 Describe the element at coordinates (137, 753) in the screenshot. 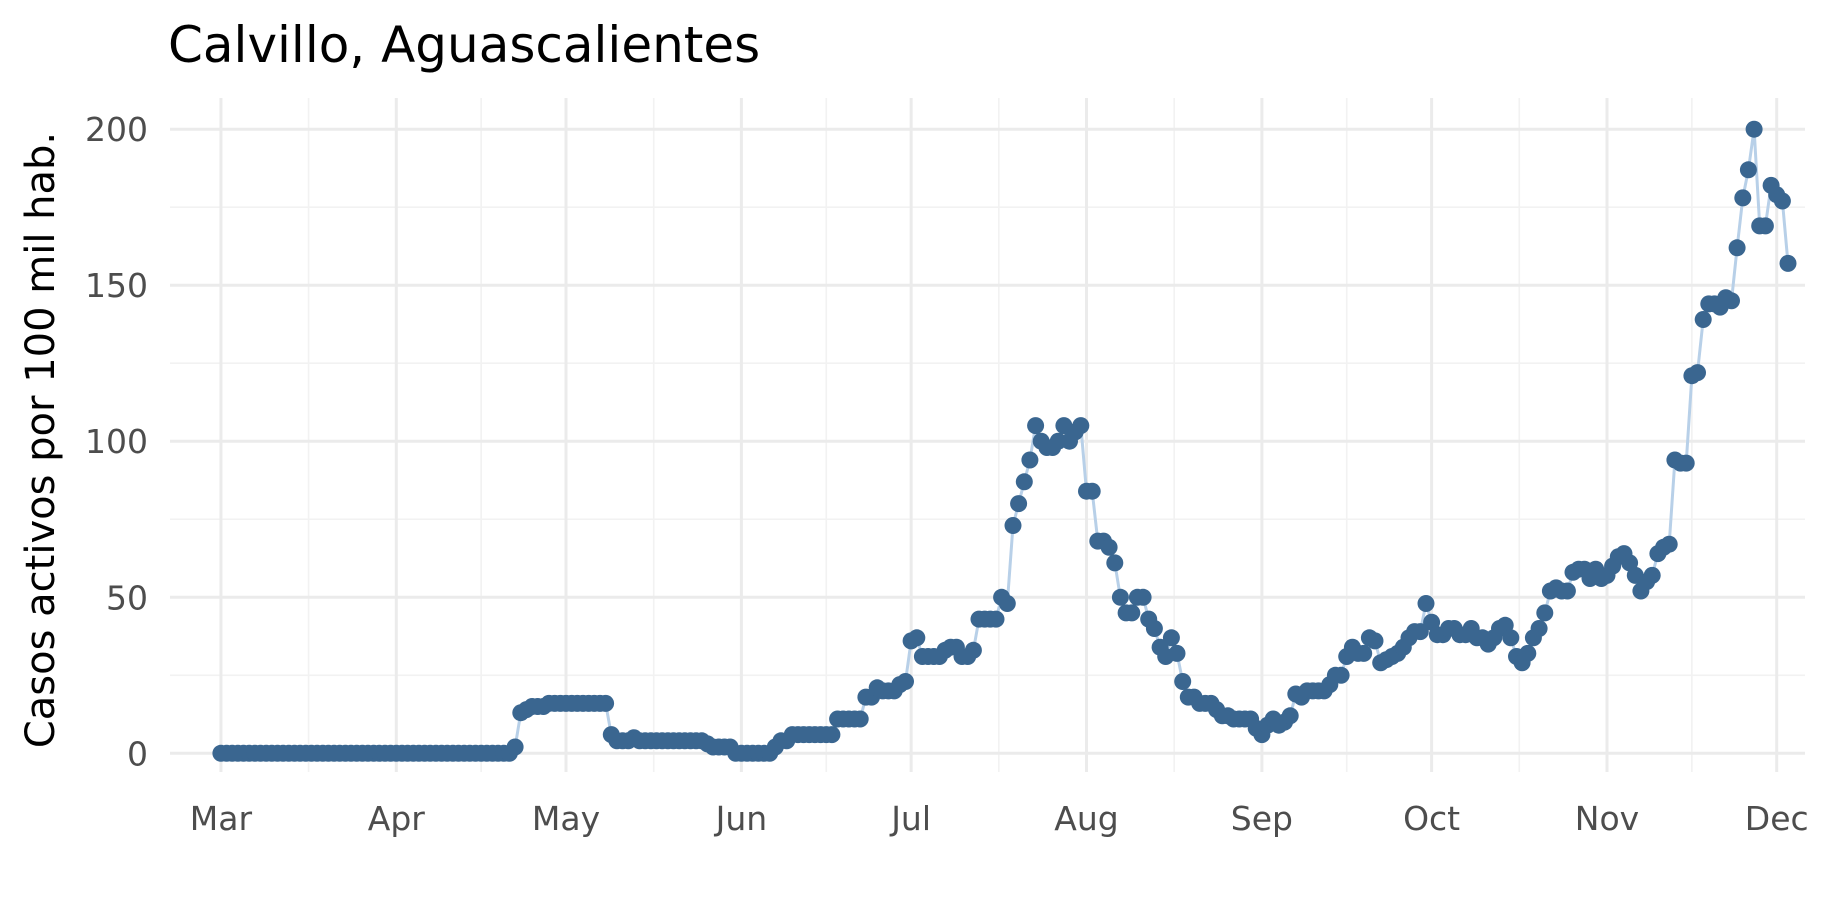

I see `y-tick-label: 0` at that location.